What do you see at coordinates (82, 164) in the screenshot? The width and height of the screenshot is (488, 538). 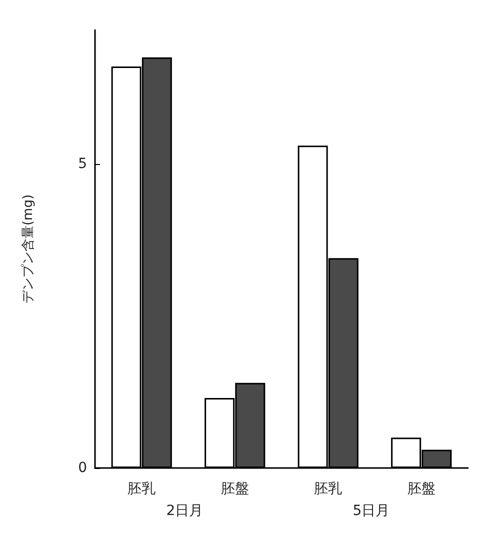 I see `y-tick-label: 5` at bounding box center [82, 164].